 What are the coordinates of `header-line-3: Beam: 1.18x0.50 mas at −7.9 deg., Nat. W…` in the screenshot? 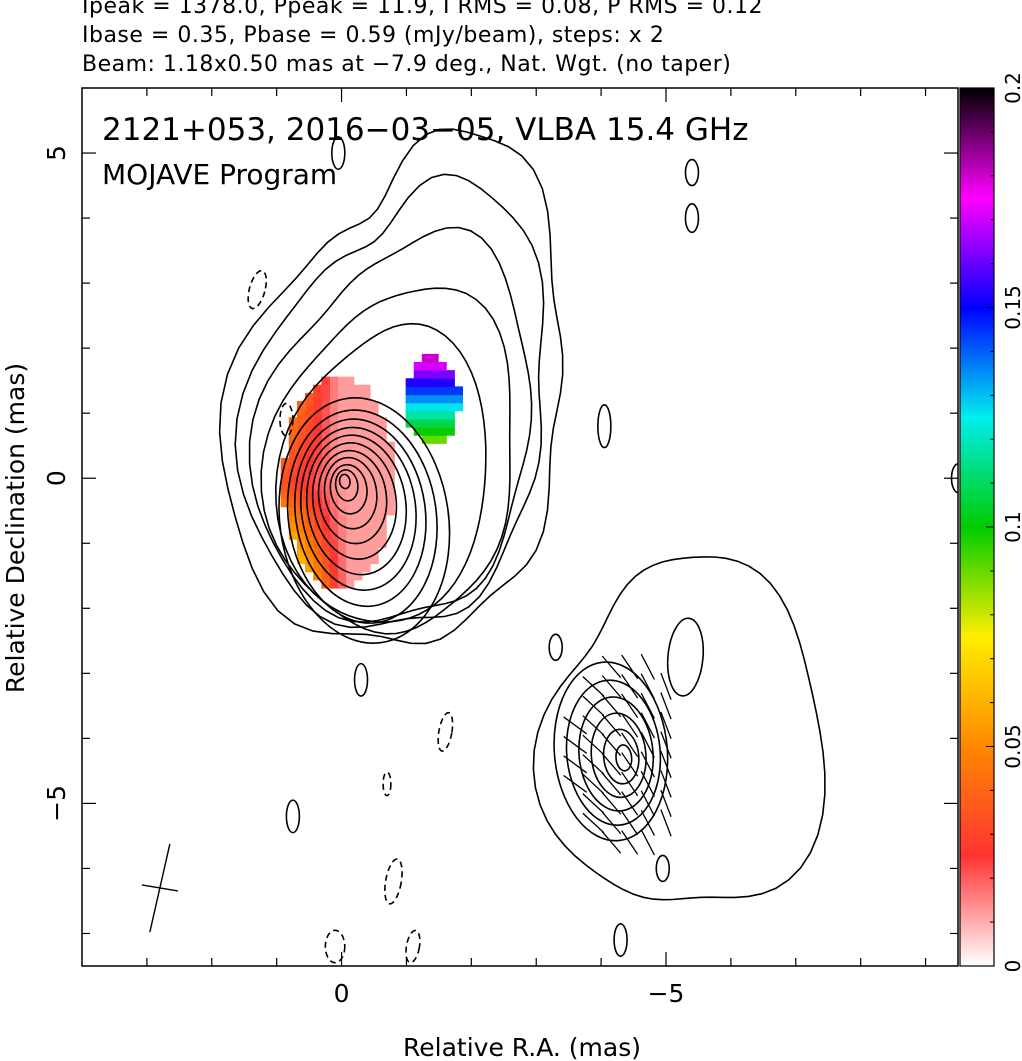 It's located at (407, 64).